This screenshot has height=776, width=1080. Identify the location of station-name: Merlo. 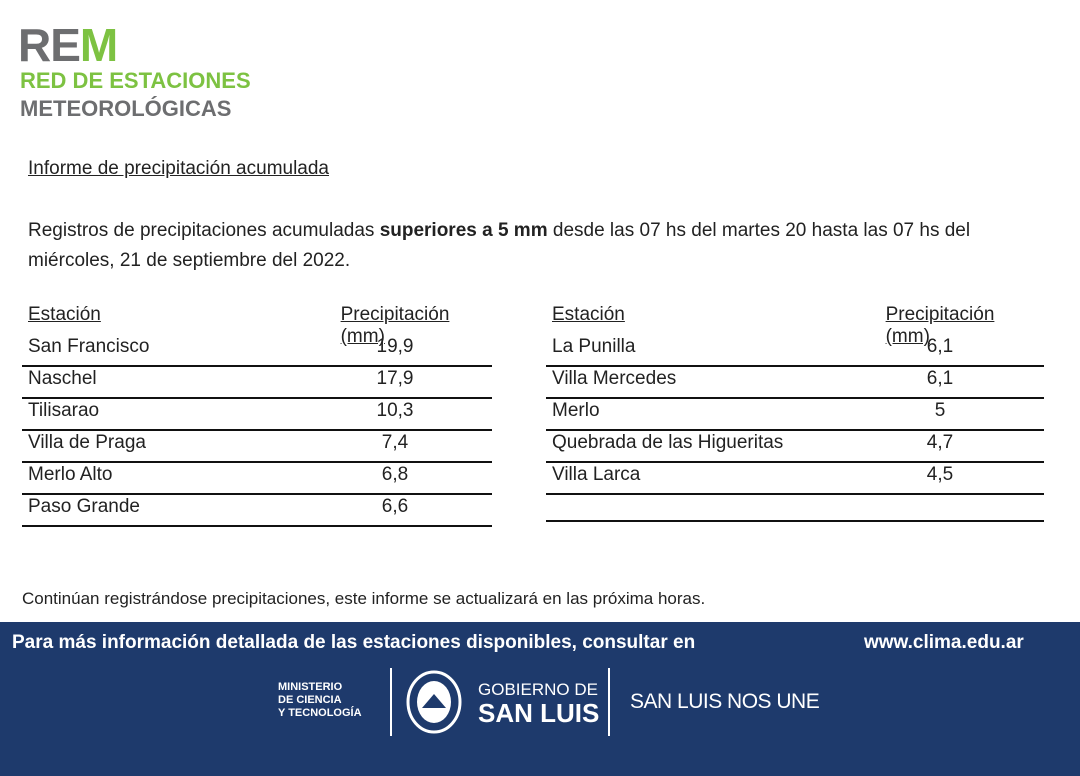
(576, 410).